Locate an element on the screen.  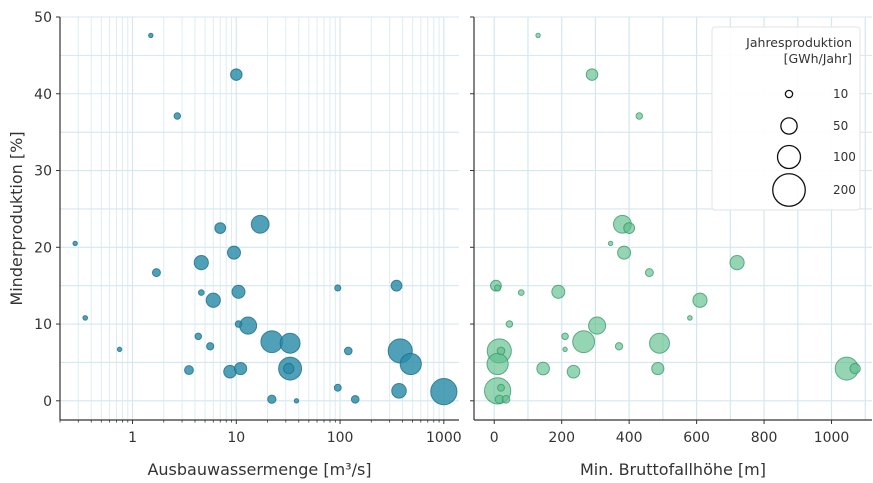
left-x-axis-label: Ausbauwassermenge [m³/s] is located at coordinates (259, 469).